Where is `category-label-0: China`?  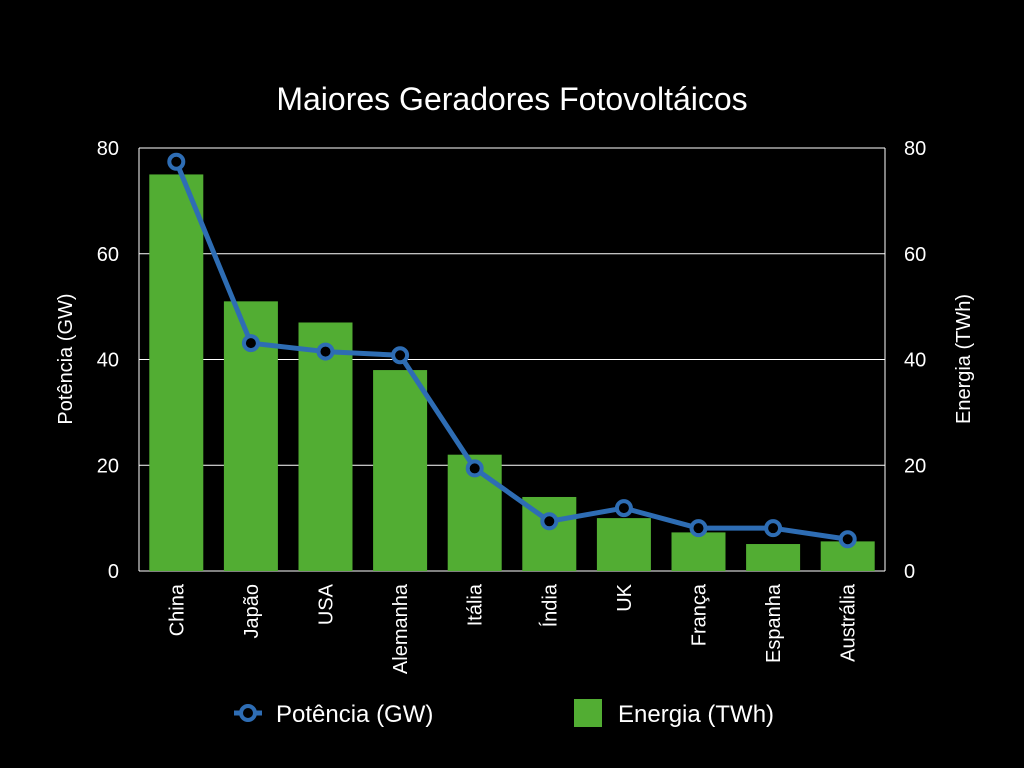
category-label-0: China is located at coordinates (177, 609).